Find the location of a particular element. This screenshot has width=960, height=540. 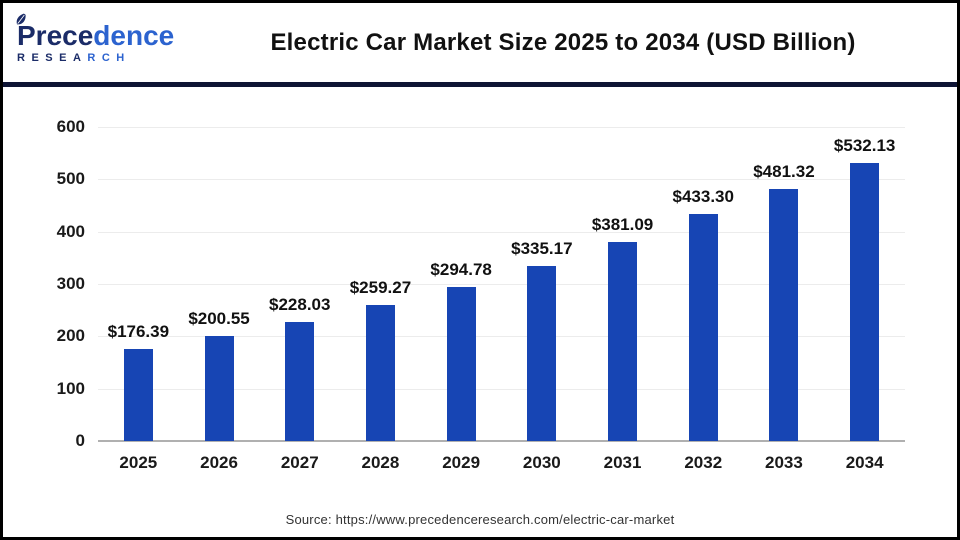

y-tick-label: 400 is located at coordinates (70, 231).